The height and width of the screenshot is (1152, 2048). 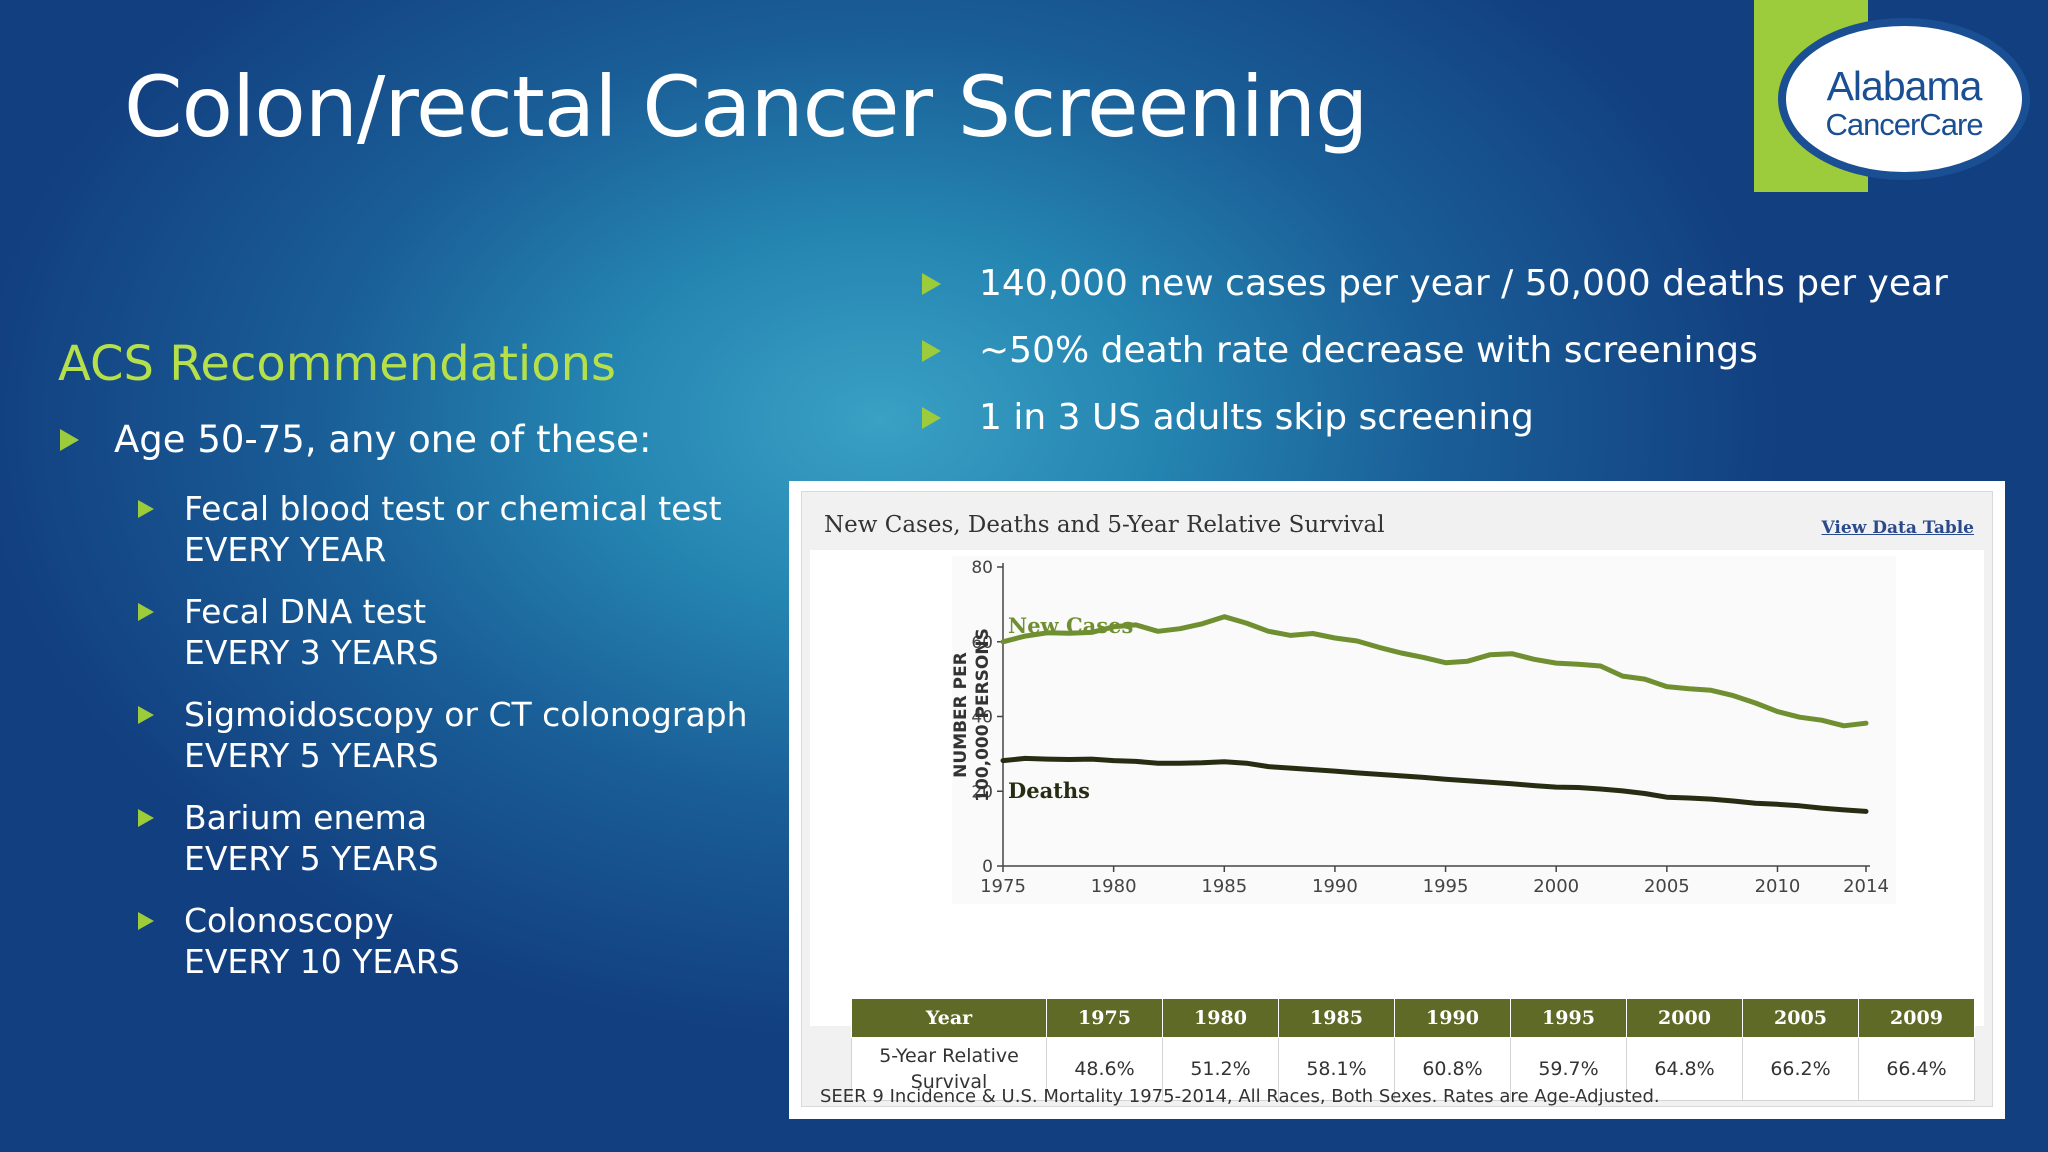 What do you see at coordinates (337, 364) in the screenshot?
I see `acs-recommendations-heading: ACS Recommendations` at bounding box center [337, 364].